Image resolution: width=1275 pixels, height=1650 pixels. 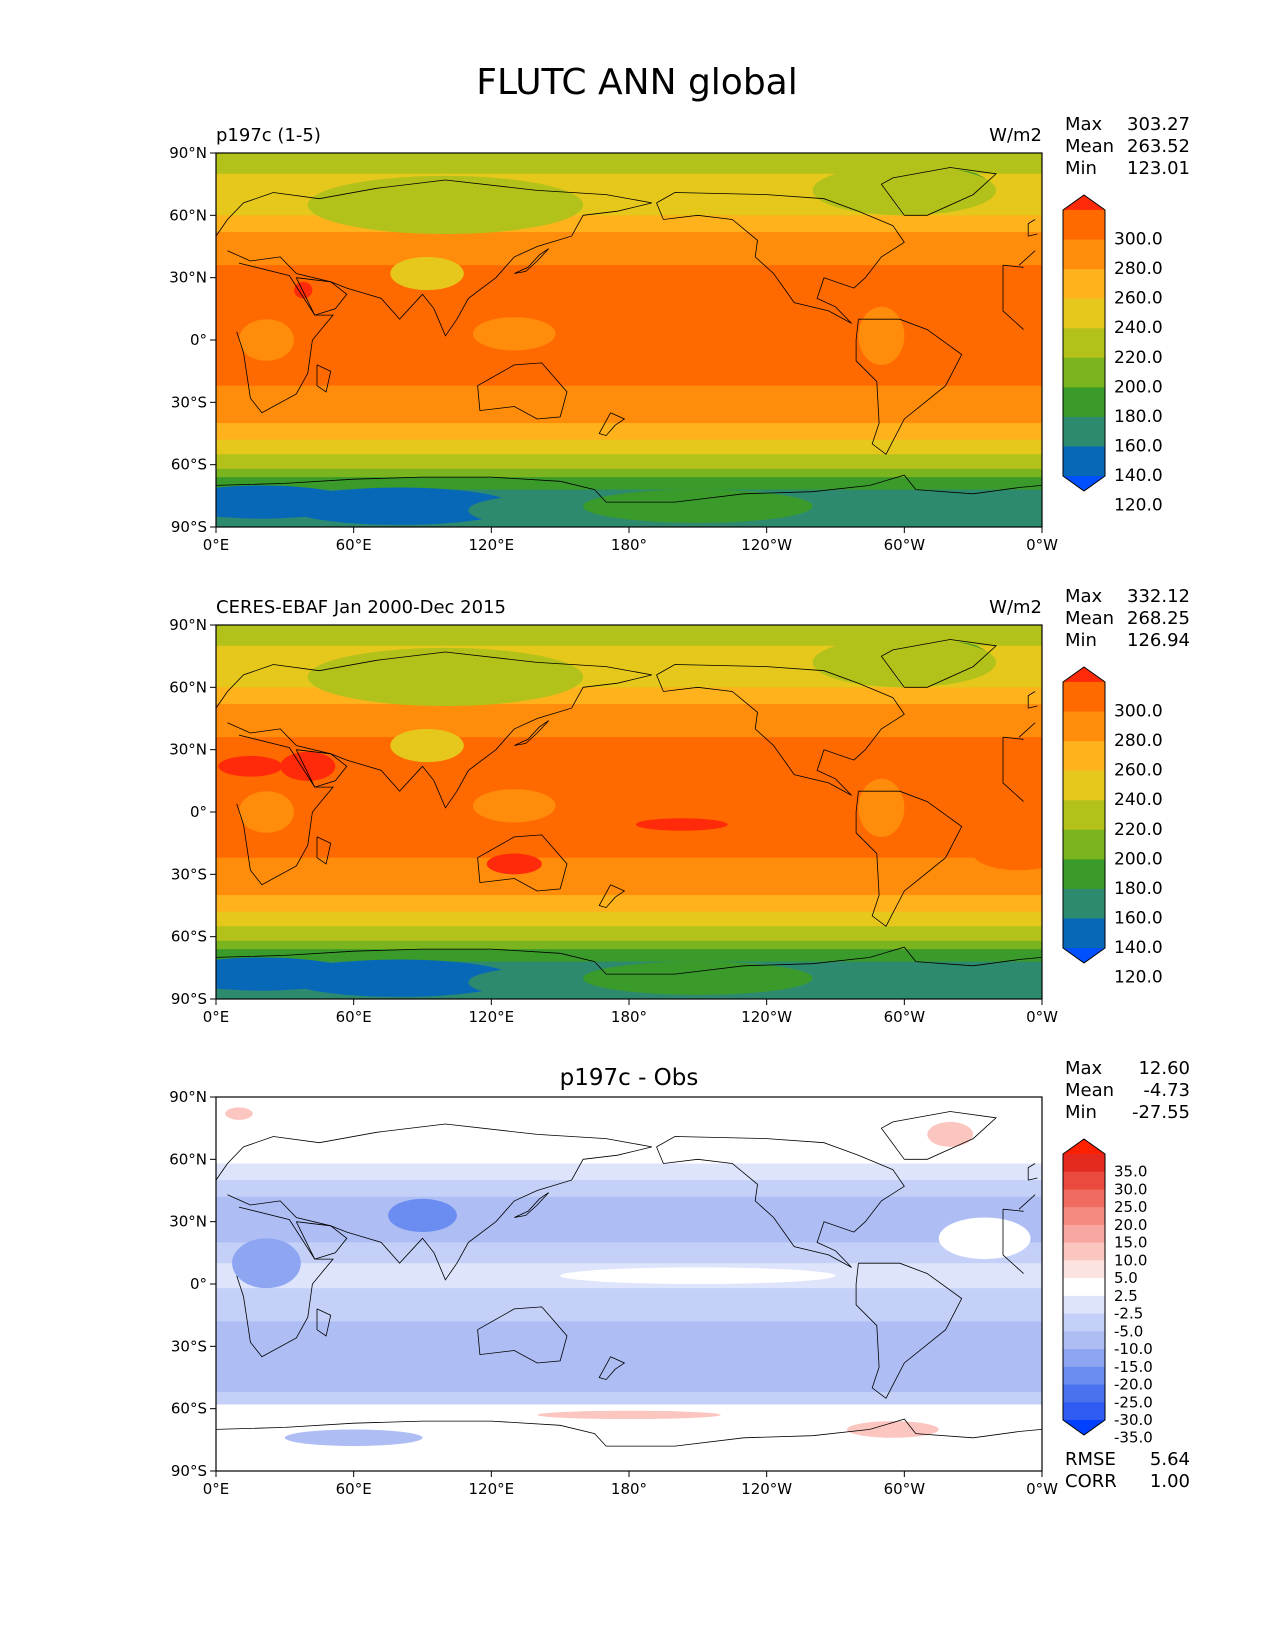 I want to click on colorbar-label: 30.0, so click(x=1130, y=1189).